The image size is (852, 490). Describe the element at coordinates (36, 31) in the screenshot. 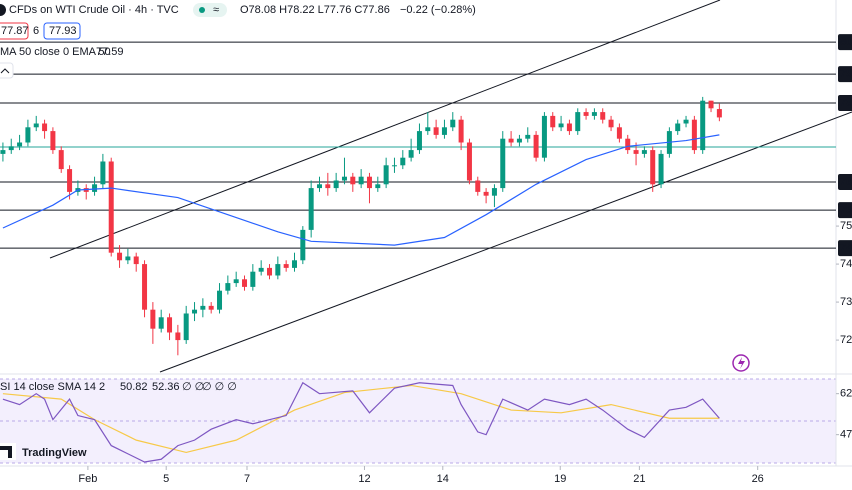

I see `spread: 6` at that location.